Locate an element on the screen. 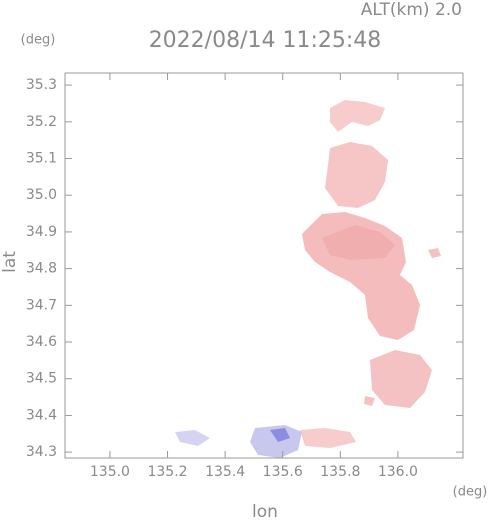  y-tick-label: 34.7 is located at coordinates (41, 305).